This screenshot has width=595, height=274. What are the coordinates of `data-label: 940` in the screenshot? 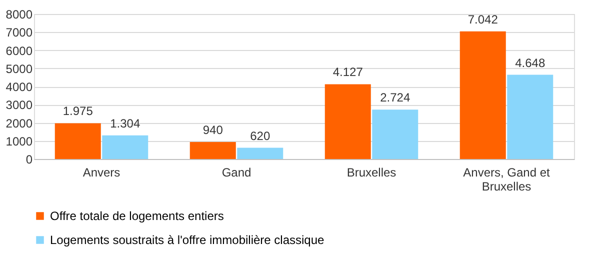 It's located at (213, 129).